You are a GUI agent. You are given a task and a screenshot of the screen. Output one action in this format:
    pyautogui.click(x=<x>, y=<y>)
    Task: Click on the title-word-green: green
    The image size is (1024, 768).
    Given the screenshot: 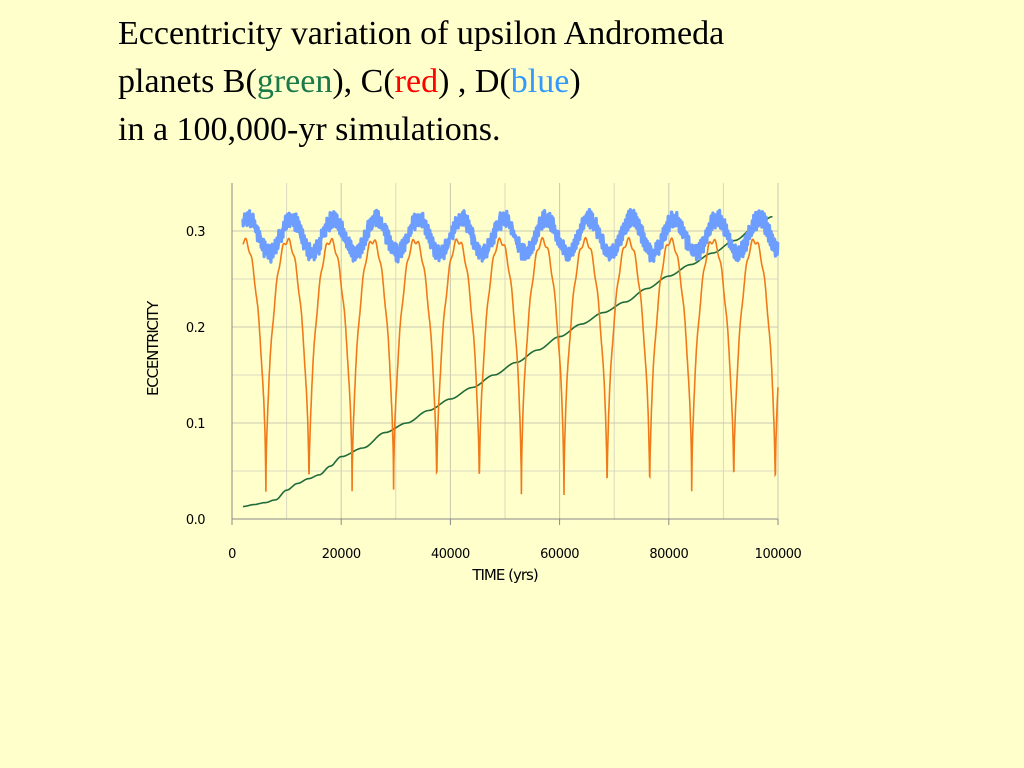 What is the action you would take?
    pyautogui.click(x=294, y=81)
    